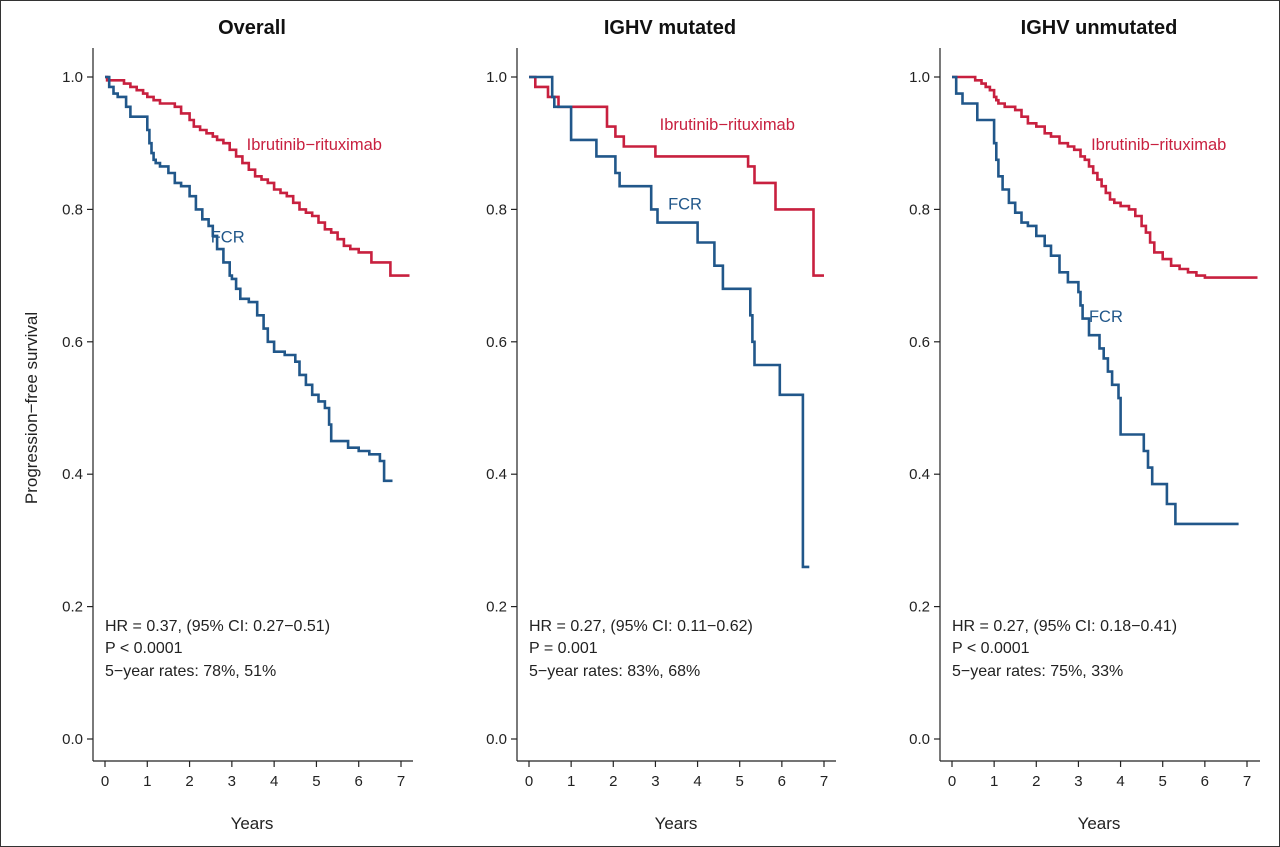  I want to click on p-value-text: P = 0.001, so click(563, 648).